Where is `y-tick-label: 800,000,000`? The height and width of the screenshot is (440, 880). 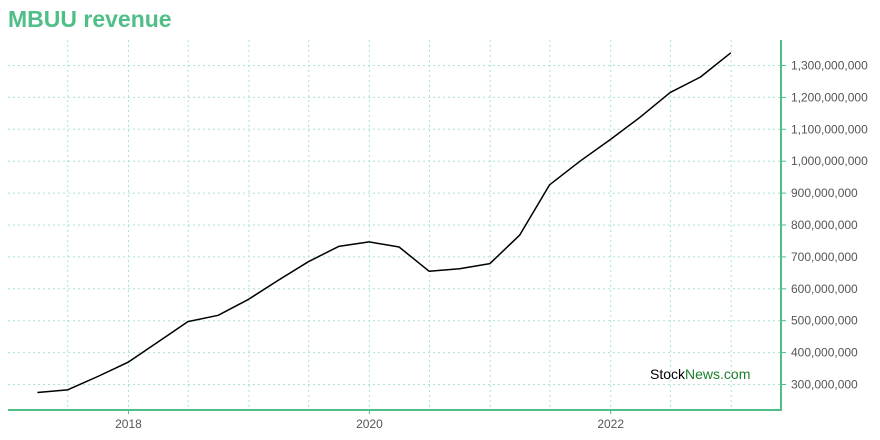
y-tick-label: 800,000,000 is located at coordinates (824, 225).